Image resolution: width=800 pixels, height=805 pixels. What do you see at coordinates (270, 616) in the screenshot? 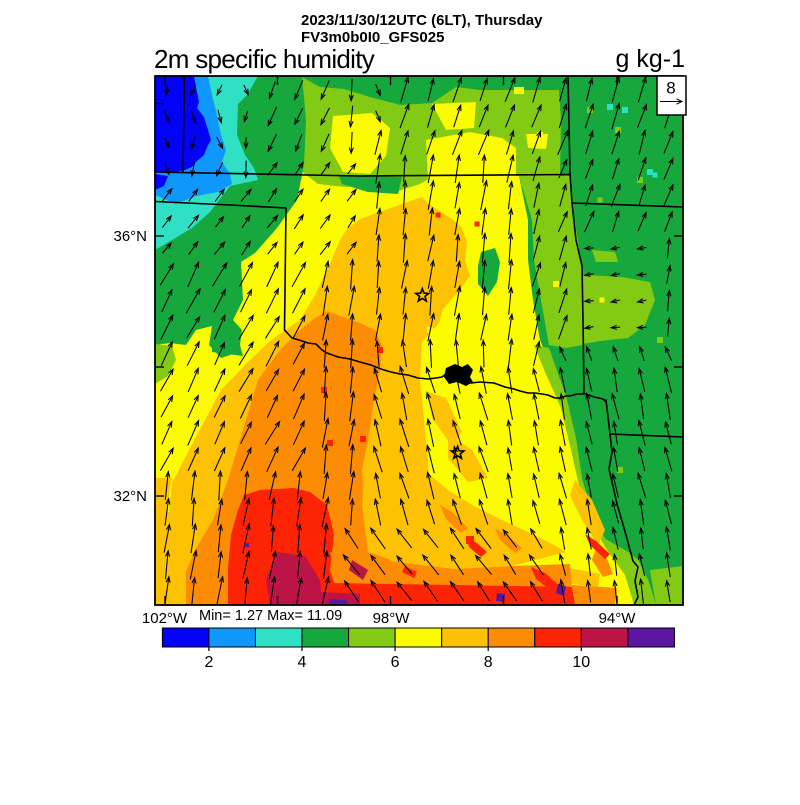
I see `svg-text: Min= 1.27 Max= 11.09` at bounding box center [270, 616].